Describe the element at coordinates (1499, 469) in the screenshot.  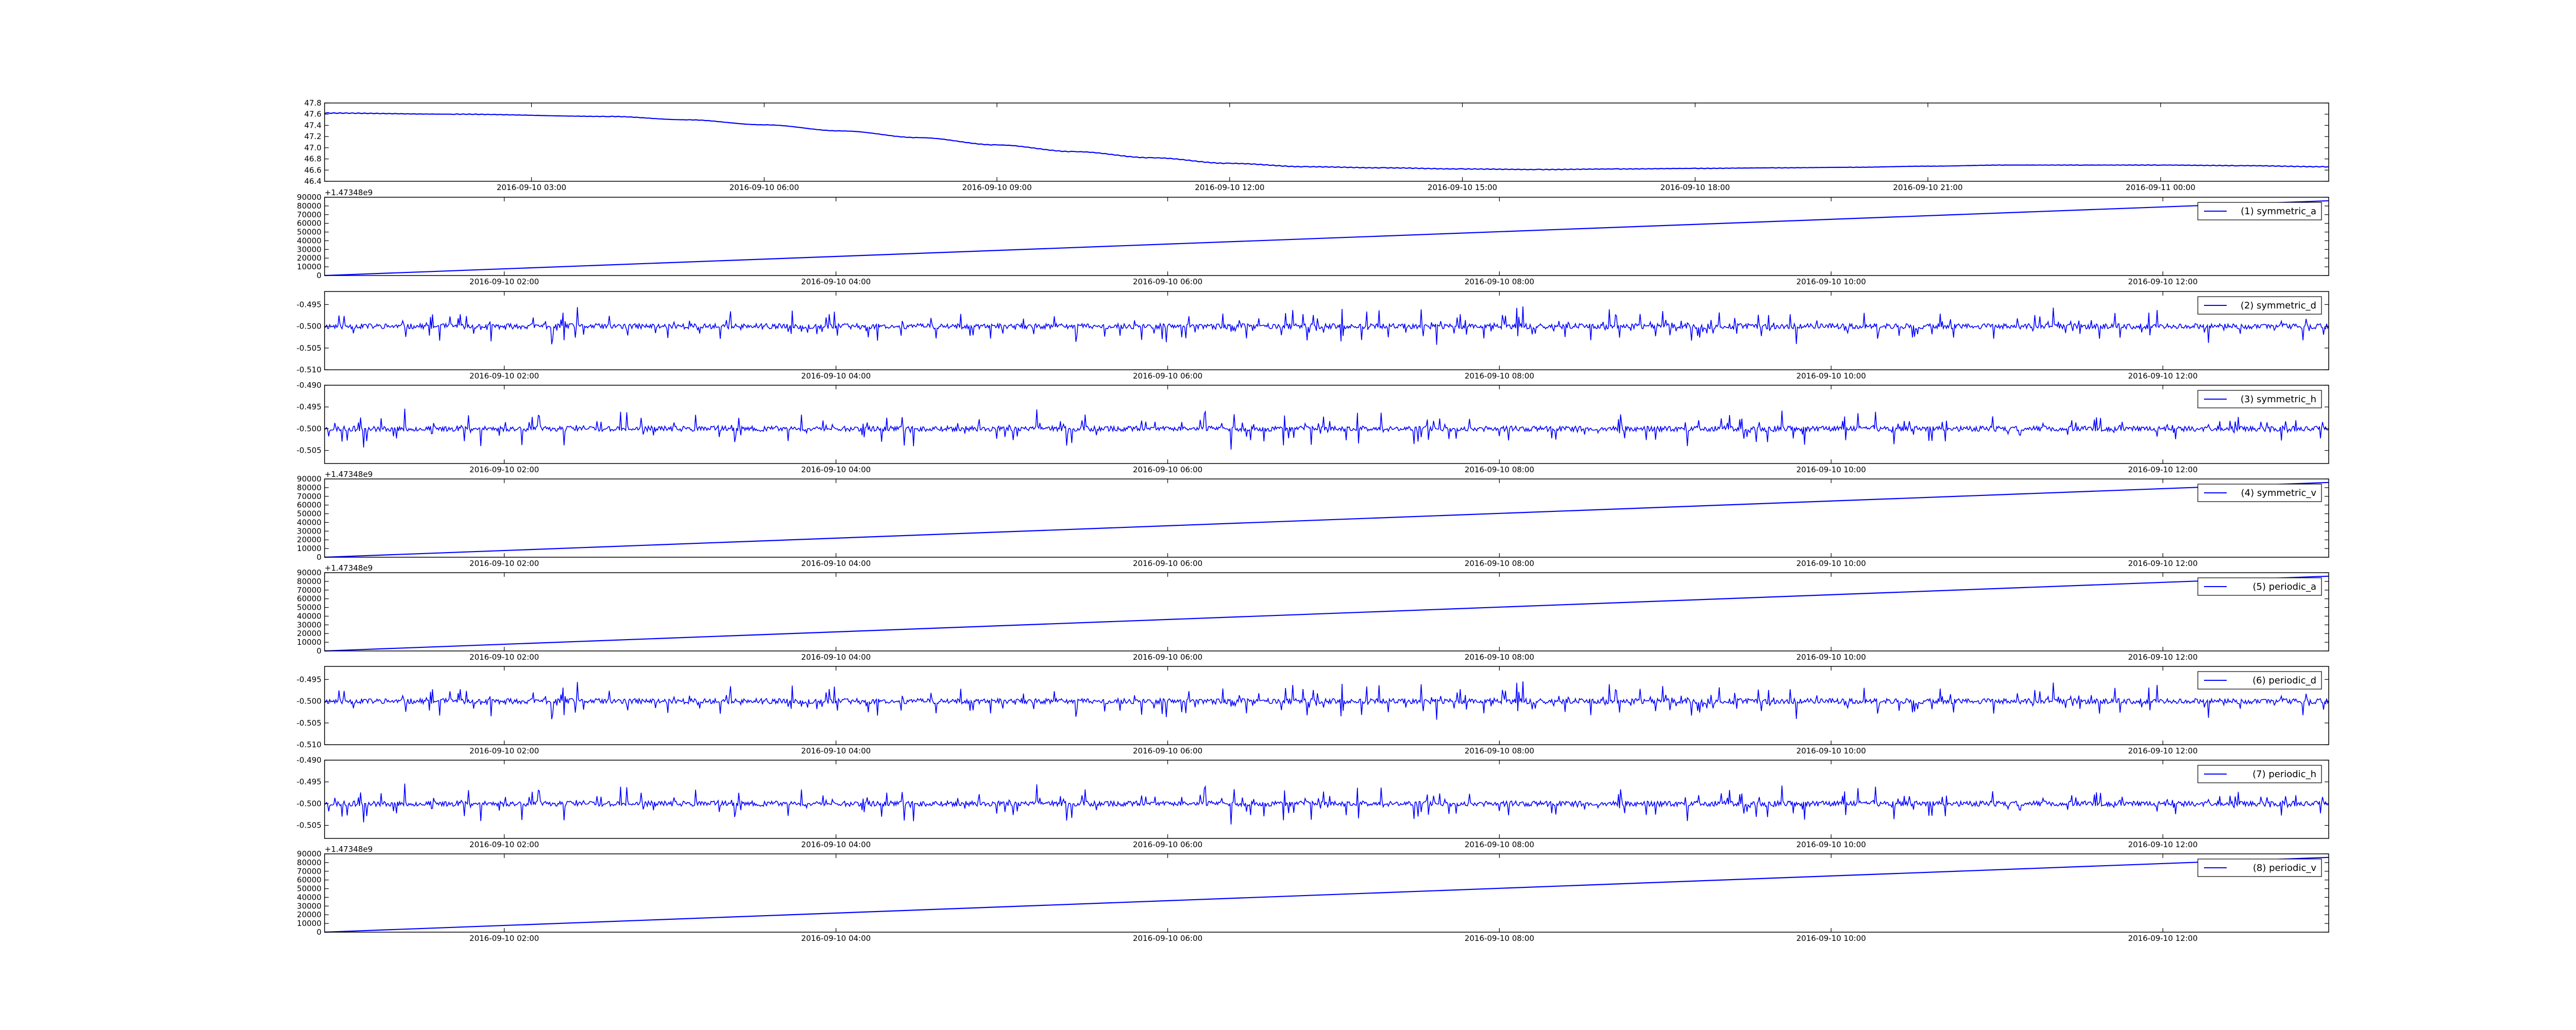
I see `xtick-label-4-3: 2016-09-10 08:00` at that location.